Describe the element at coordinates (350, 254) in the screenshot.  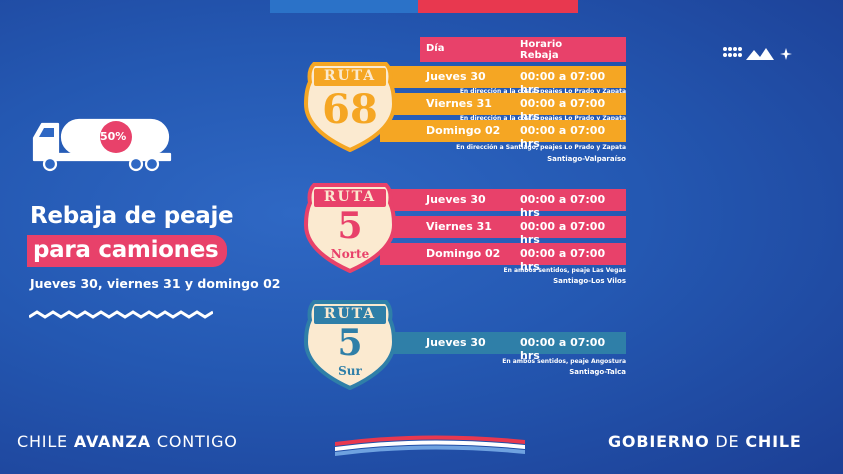
I see `sign-direction: Norte` at that location.